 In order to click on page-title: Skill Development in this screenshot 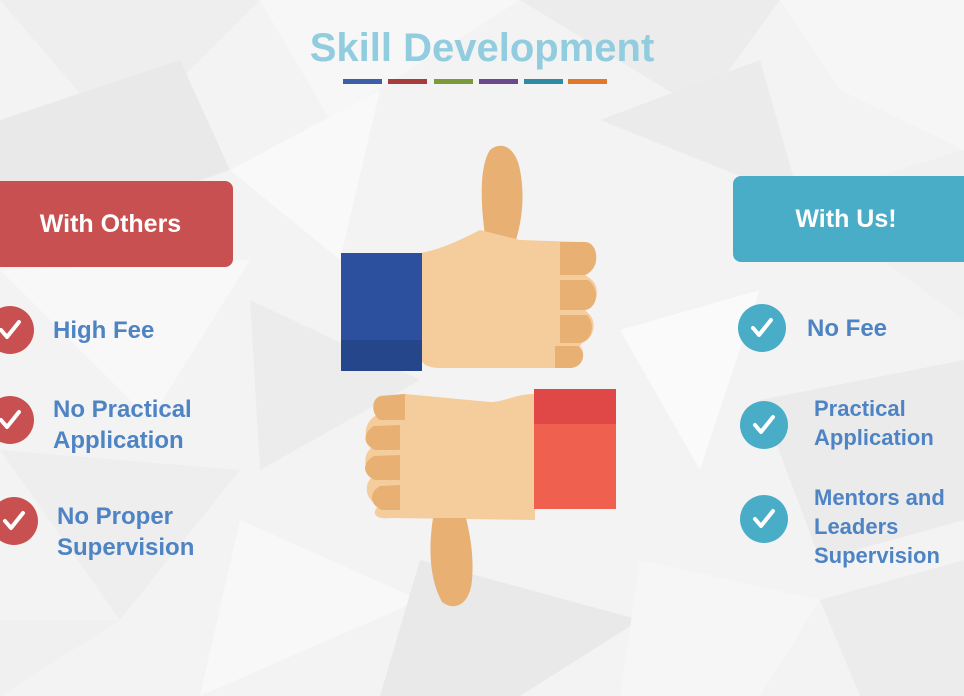, I will do `click(482, 48)`.